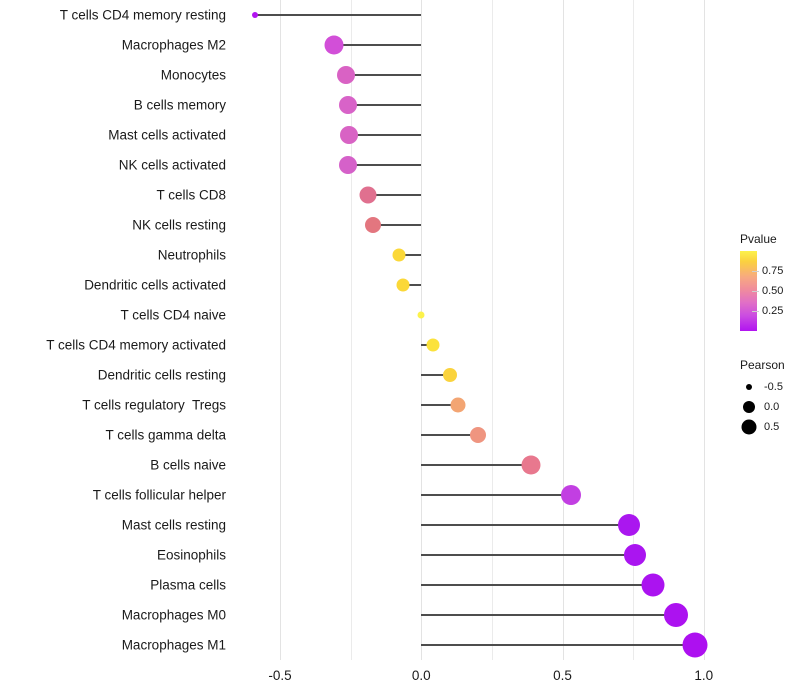  I want to click on y-axis-tick-label: Macrophages M2, so click(173, 45).